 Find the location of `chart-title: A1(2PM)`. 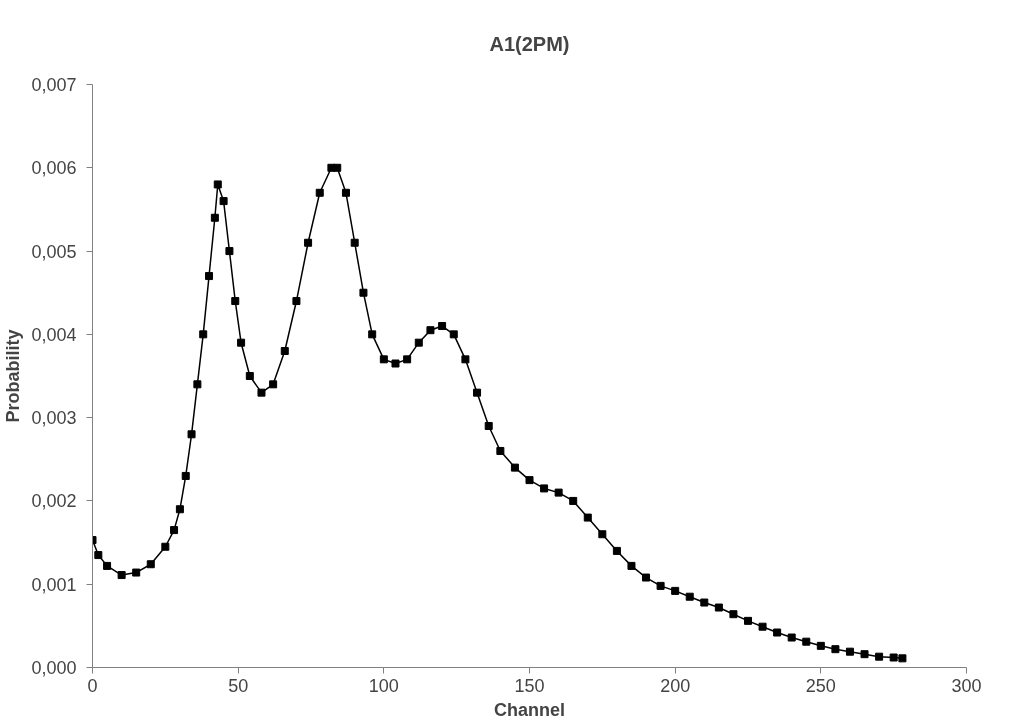

chart-title: A1(2PM) is located at coordinates (529, 43).